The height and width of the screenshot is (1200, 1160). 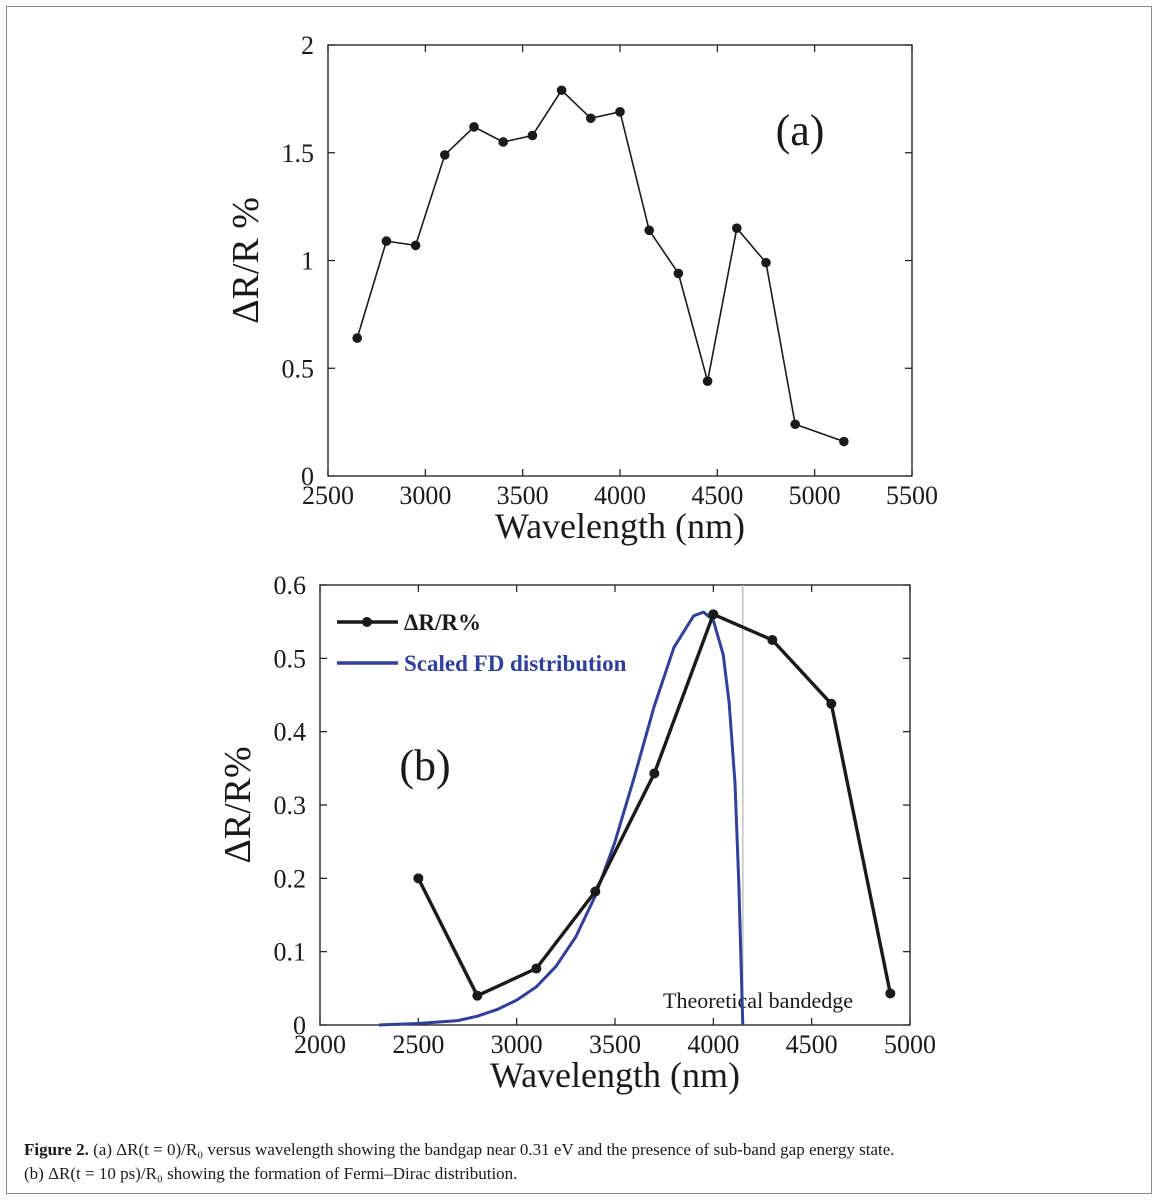 I want to click on legend-label-dr: ΔR/R%, so click(x=442, y=622).